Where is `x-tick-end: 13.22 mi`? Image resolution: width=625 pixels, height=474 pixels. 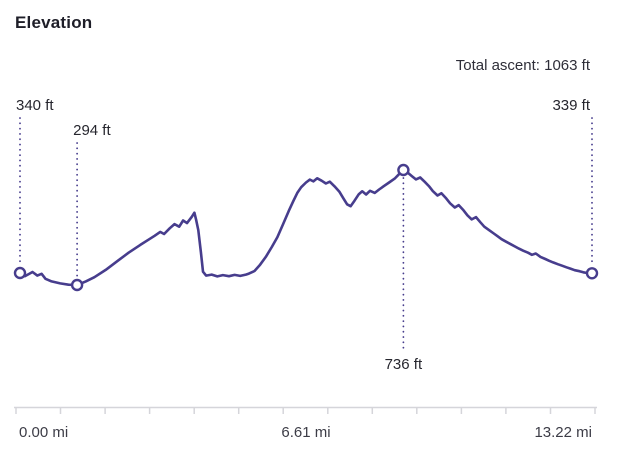
x-tick-end: 13.22 mi is located at coordinates (563, 432).